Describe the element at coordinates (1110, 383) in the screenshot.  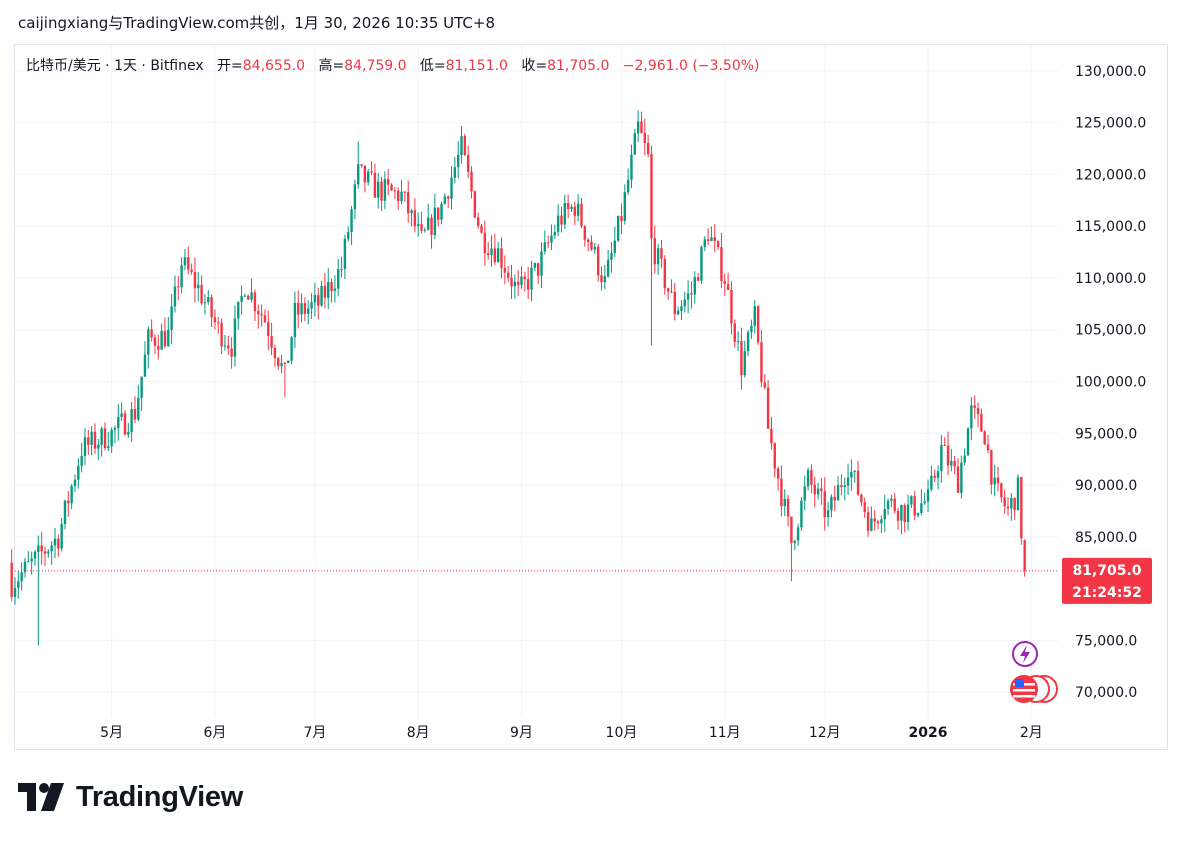
I see `y-tick-label: 100,000.0` at that location.